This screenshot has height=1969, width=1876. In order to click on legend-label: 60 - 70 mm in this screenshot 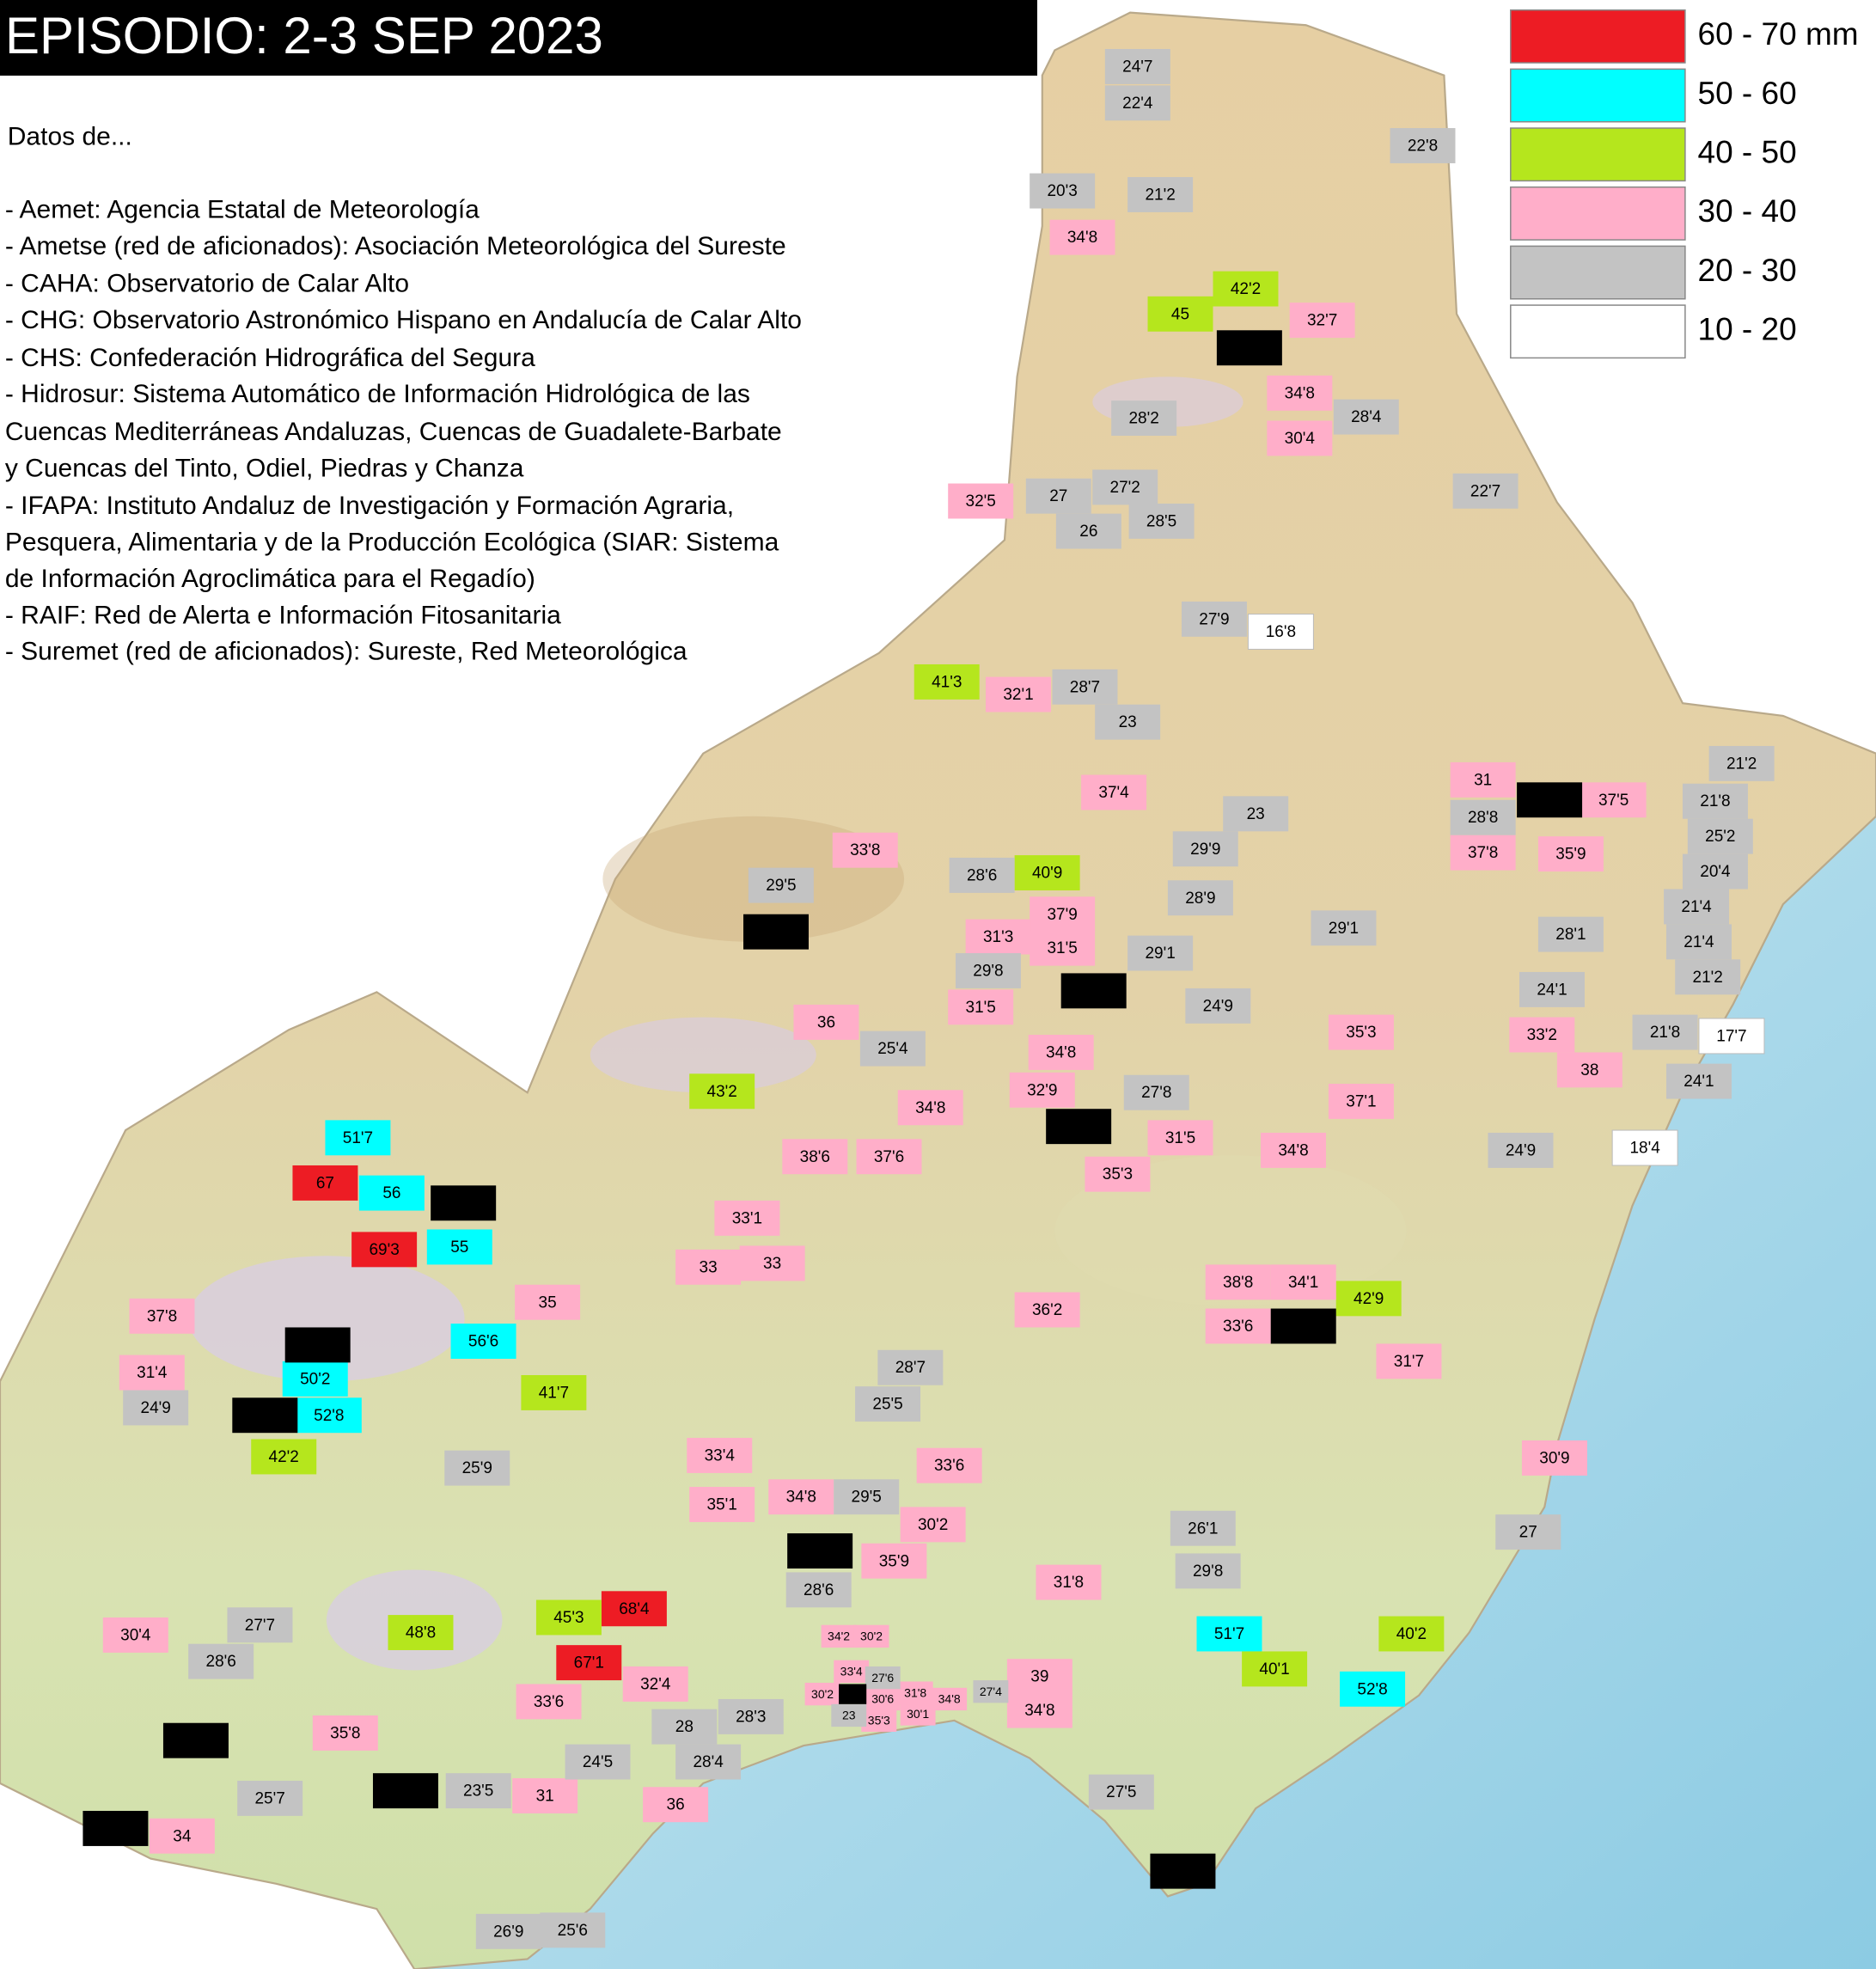, I will do `click(1778, 34)`.